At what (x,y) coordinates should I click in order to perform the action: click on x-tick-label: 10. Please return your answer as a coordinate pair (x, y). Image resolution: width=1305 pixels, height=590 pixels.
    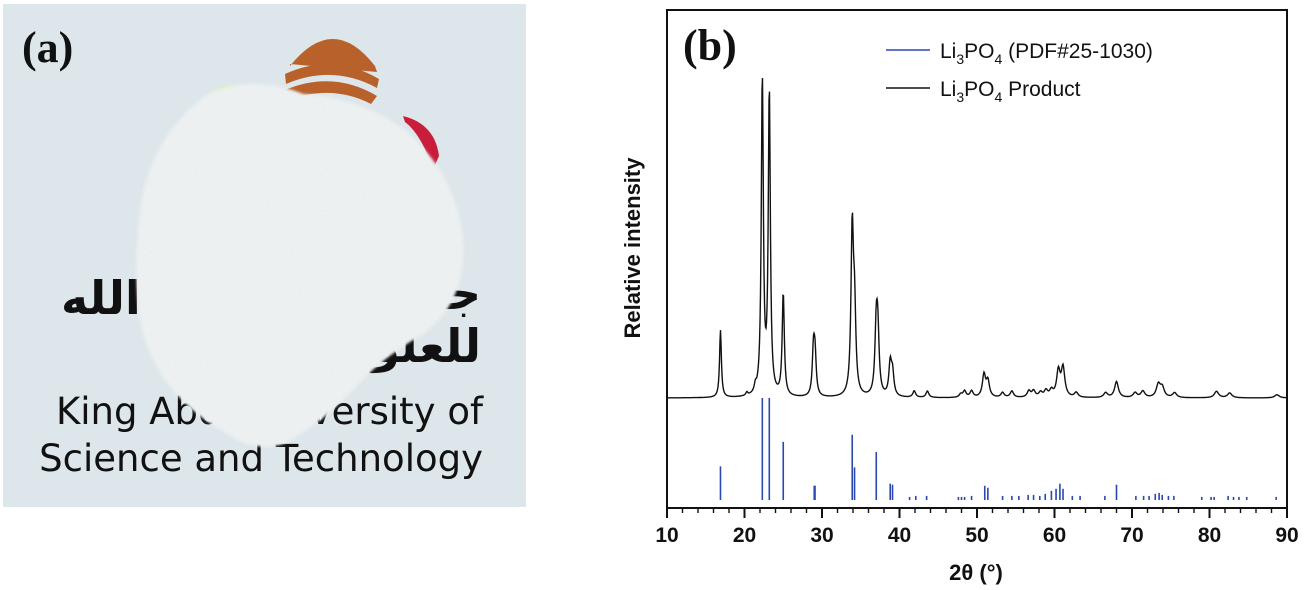
    Looking at the image, I should click on (666, 535).